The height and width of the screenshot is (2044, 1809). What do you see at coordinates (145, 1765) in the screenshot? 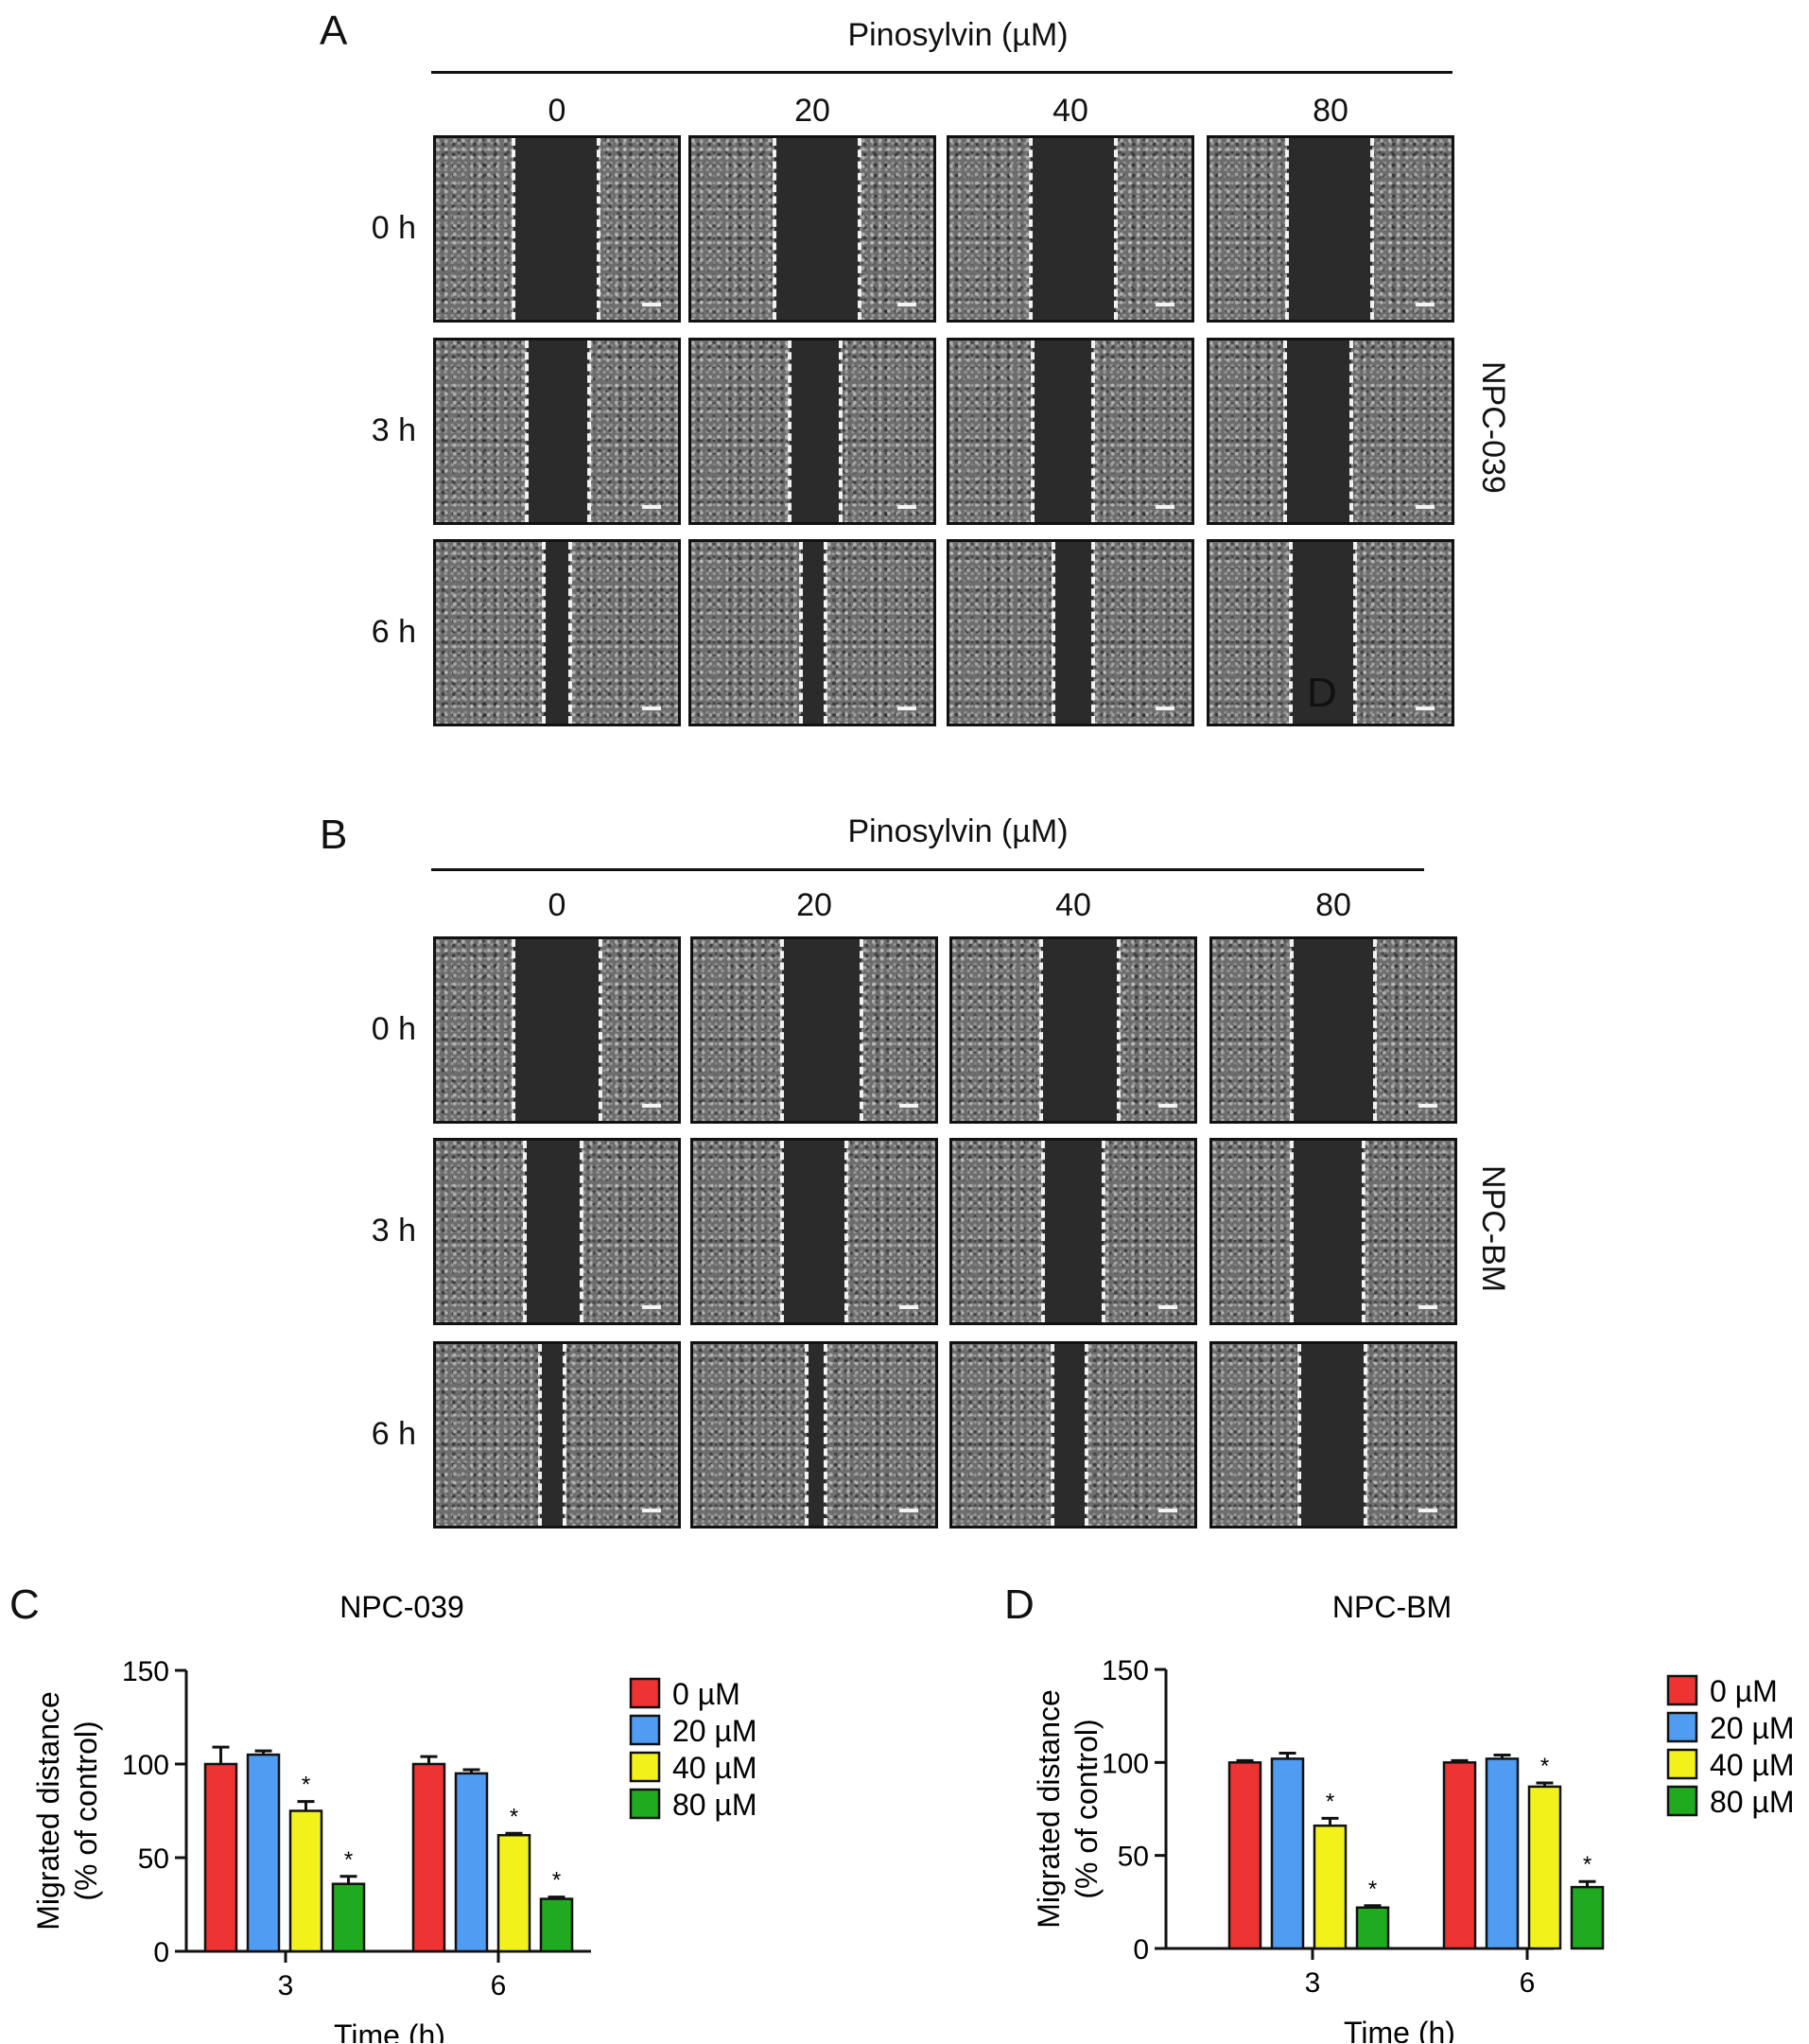
I see `y-tick-label: 100` at bounding box center [145, 1765].